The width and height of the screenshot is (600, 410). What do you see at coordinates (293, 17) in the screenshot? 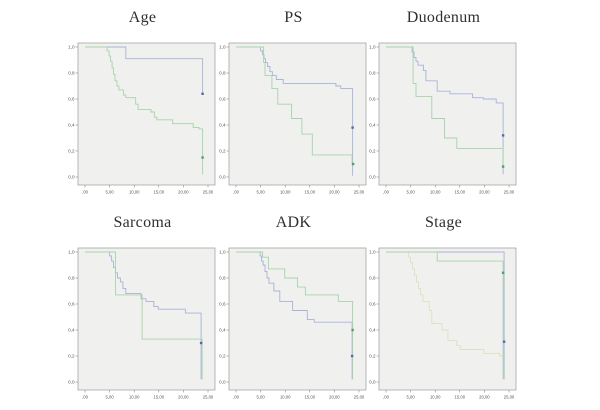
I see `plot-title-ps: PS` at bounding box center [293, 17].